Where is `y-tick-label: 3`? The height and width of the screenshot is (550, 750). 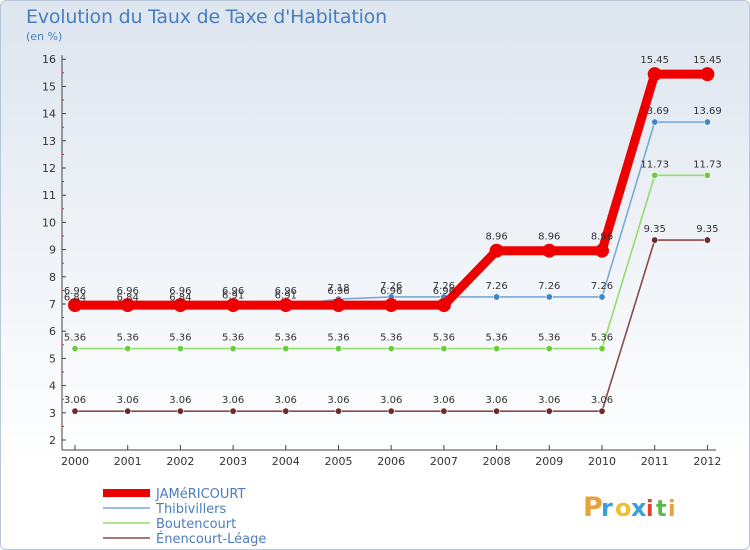
y-tick-label: 3 is located at coordinates (52, 413).